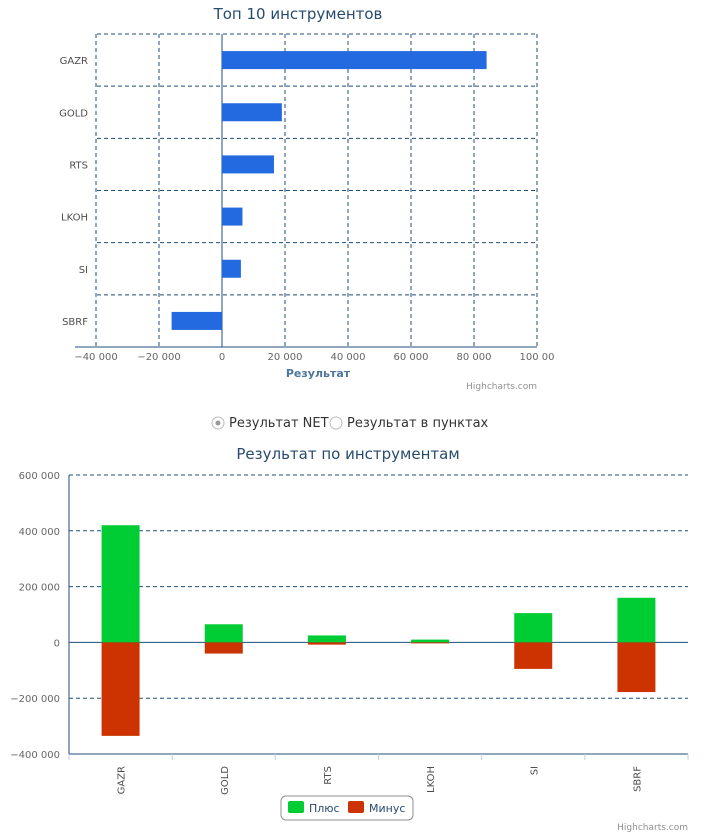 The image size is (710, 840). I want to click on results-chart-tick-label: 0, so click(57, 643).